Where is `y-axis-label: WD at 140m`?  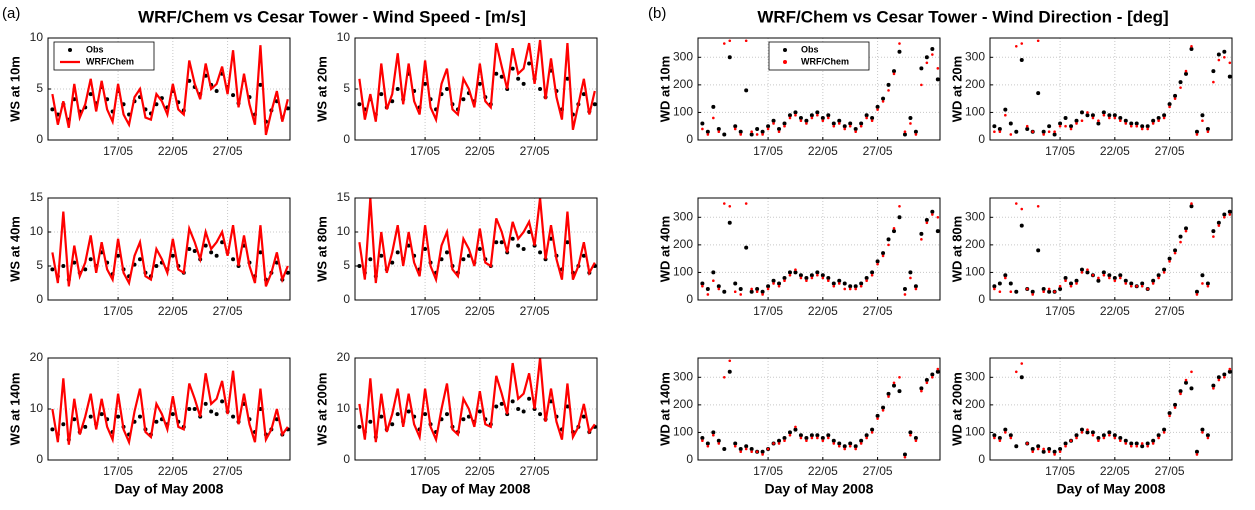
y-axis-label: WD at 140m is located at coordinates (664, 409).